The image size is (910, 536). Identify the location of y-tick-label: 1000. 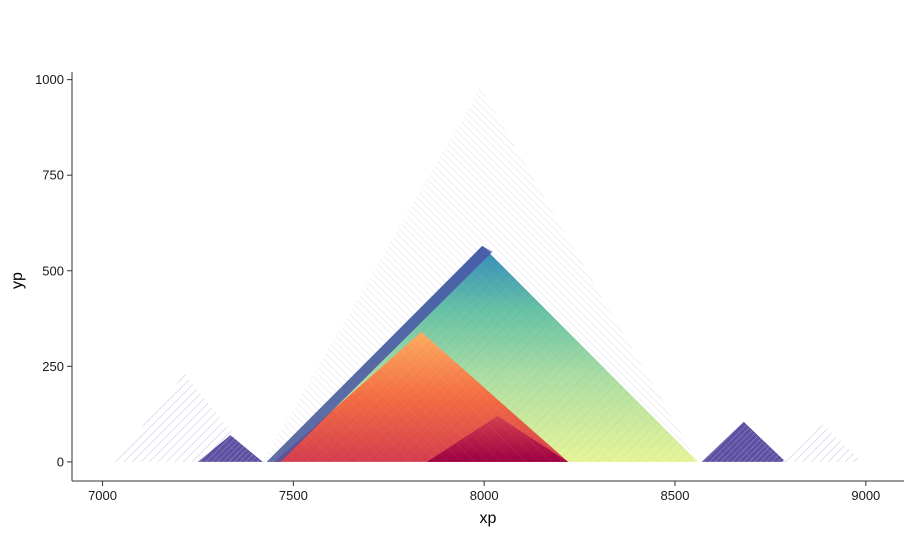
(49, 79).